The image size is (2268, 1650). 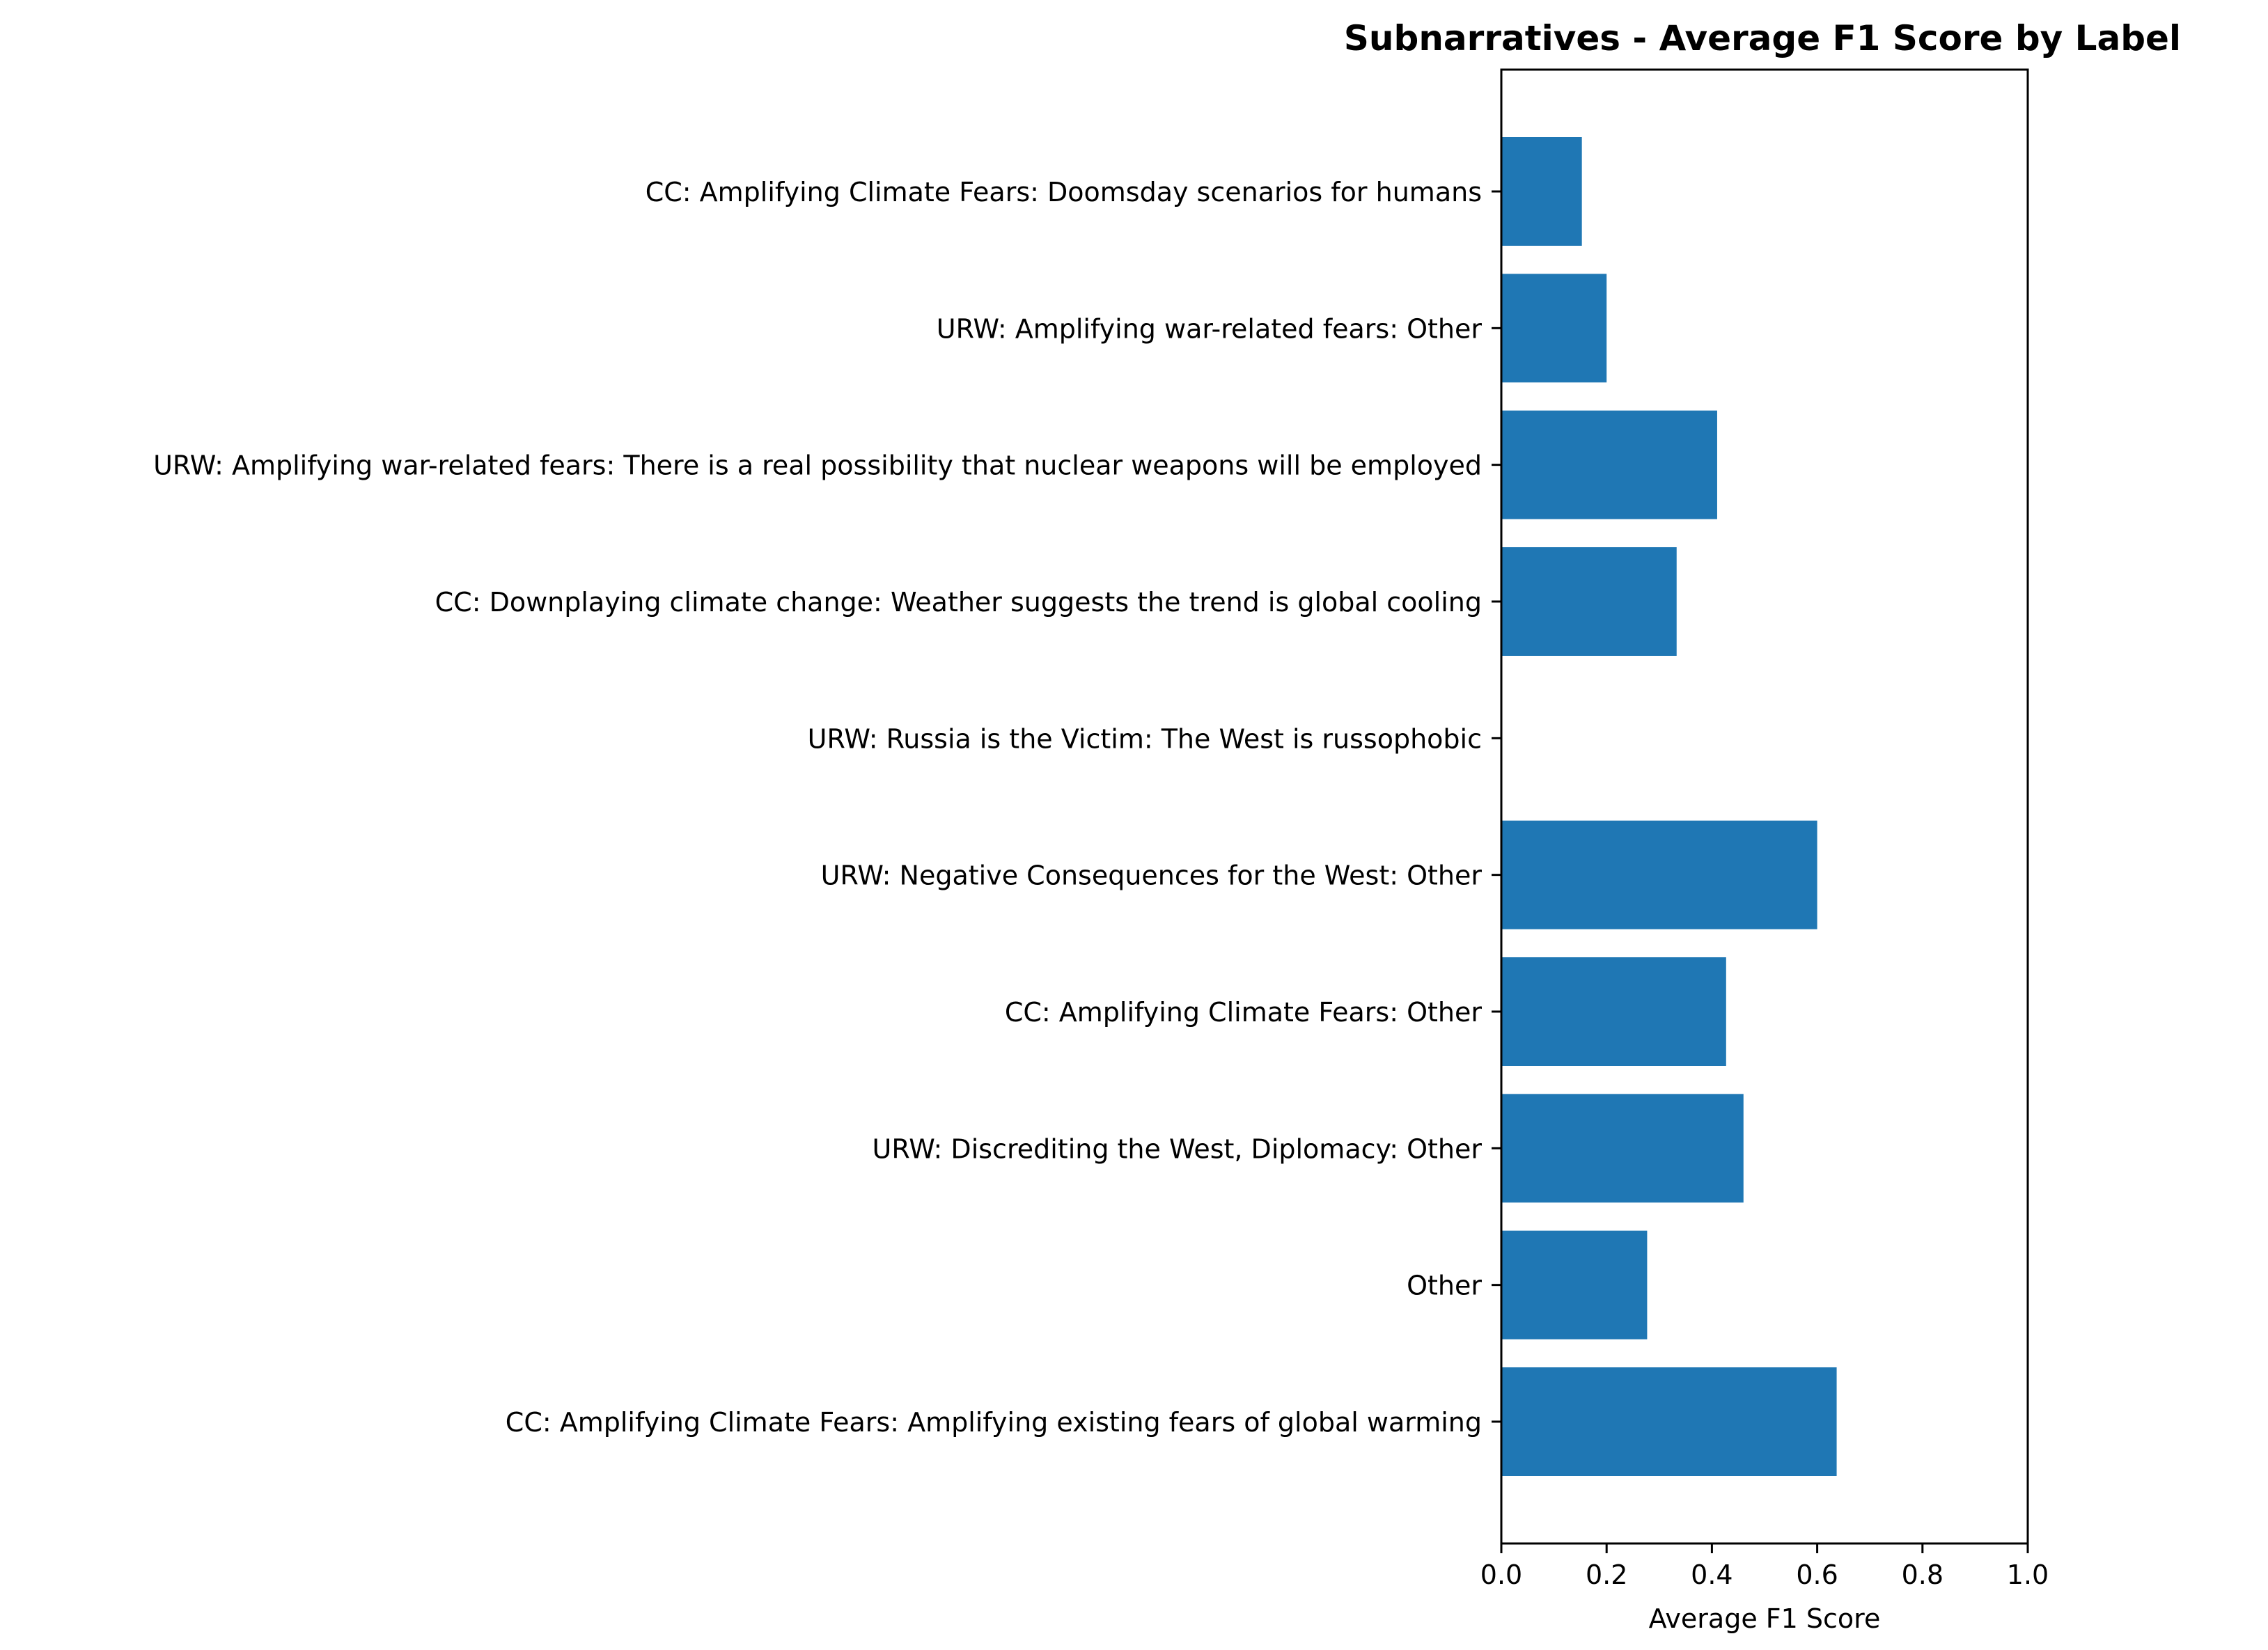 I want to click on x-tick-label: 0.6, so click(x=1817, y=1574).